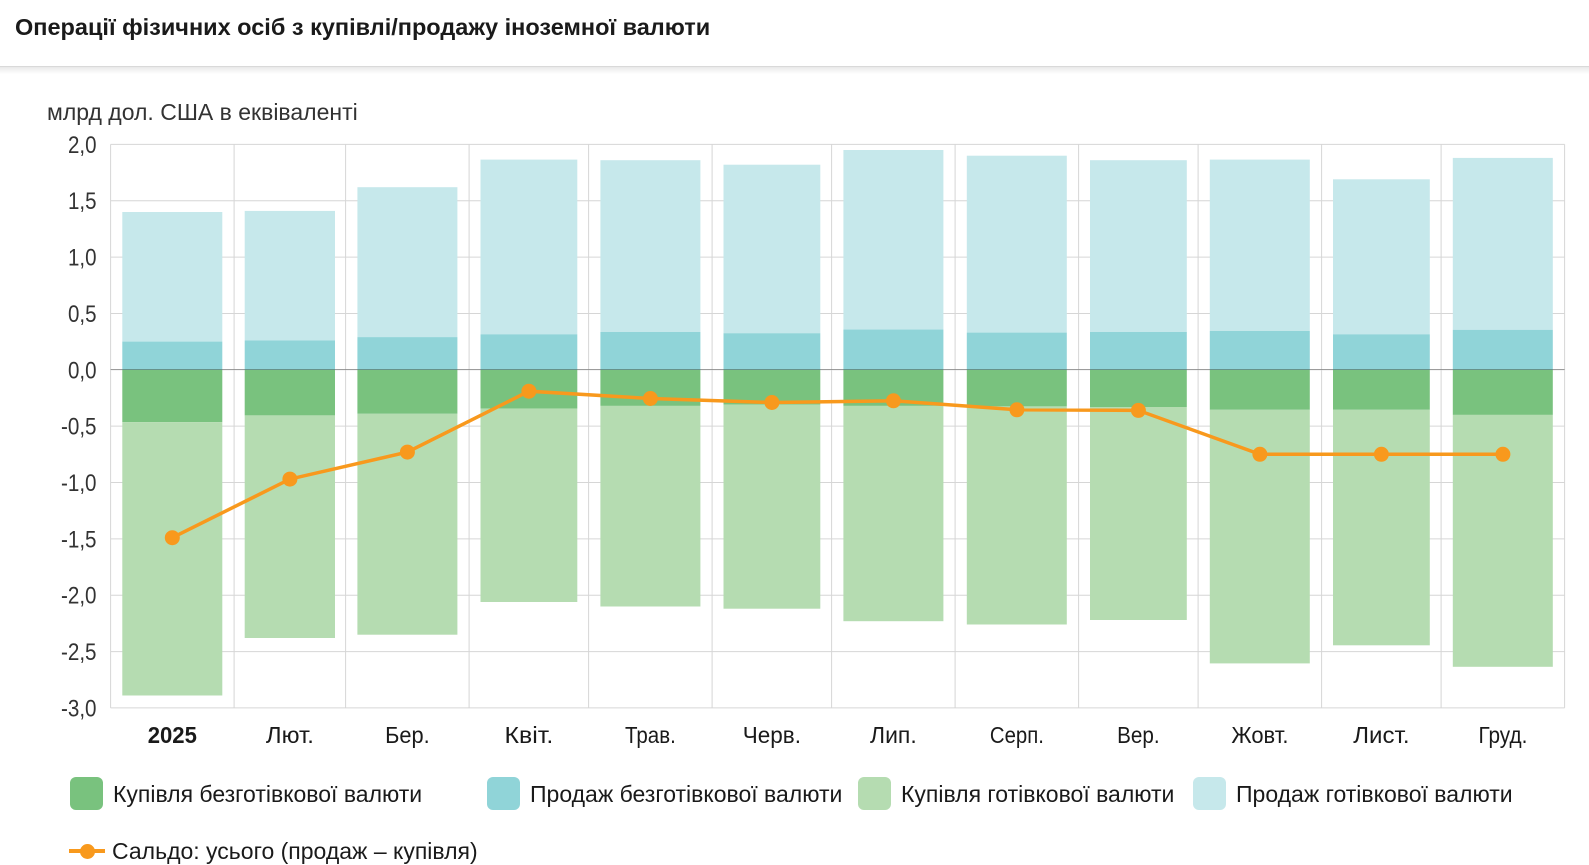 Image resolution: width=1589 pixels, height=865 pixels. Describe the element at coordinates (82, 145) in the screenshot. I see `svg-text: 2,0` at that location.